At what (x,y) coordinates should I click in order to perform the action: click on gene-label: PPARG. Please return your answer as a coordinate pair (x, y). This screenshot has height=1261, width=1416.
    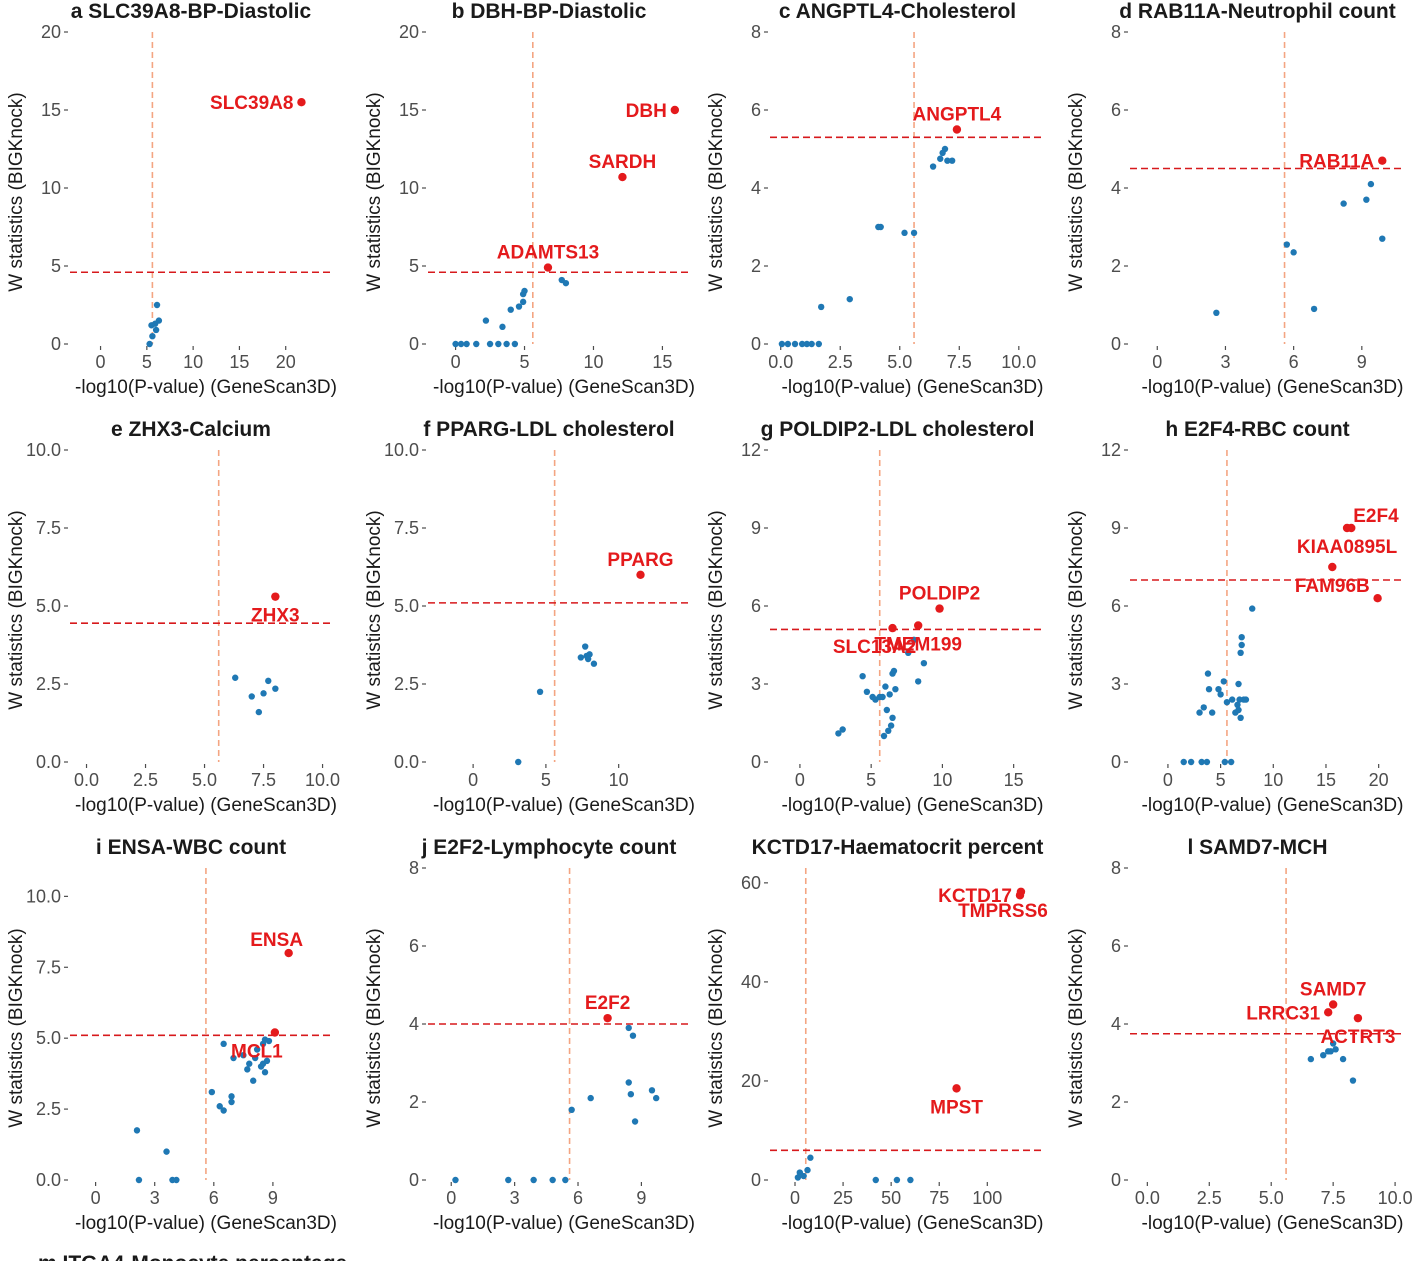
    Looking at the image, I should click on (640, 560).